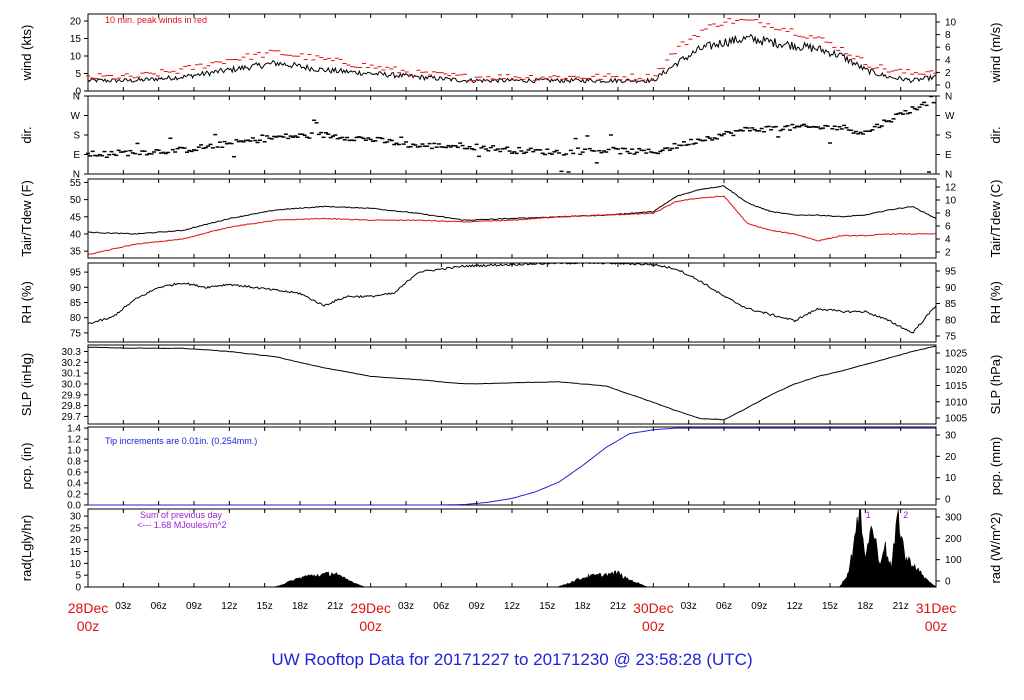 Image resolution: width=1024 pixels, height=700 pixels. I want to click on dir-right-tick-label: E, so click(948, 155).